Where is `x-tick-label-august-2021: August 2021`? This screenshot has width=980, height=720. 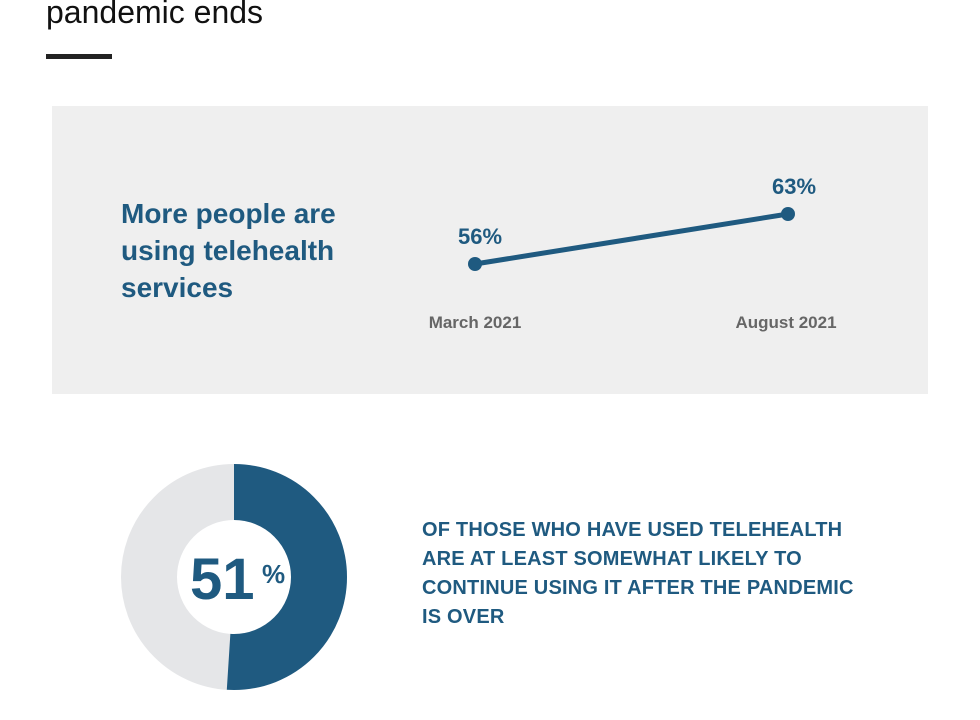 x-tick-label-august-2021: August 2021 is located at coordinates (785, 322).